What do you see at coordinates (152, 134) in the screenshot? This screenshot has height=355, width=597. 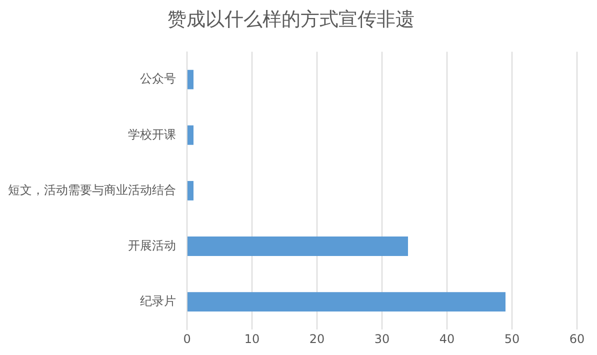 I see `y-tick-label: 学校开课` at bounding box center [152, 134].